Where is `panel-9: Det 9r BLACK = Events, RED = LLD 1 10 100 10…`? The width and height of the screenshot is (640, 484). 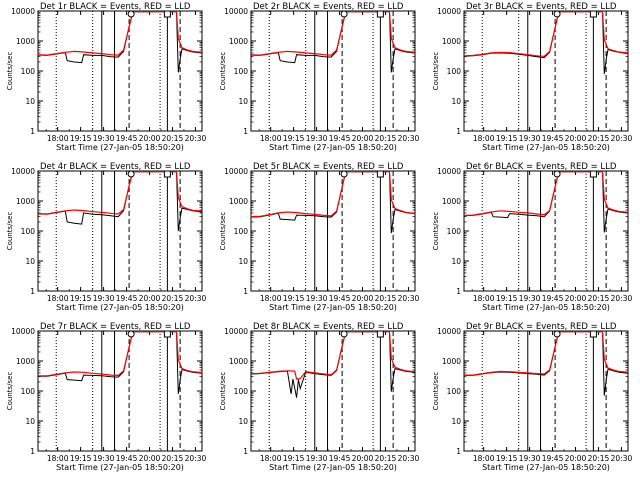
panel-9: Det 9r BLACK = Events, RED = LLD 1 10 100 10… is located at coordinates (532, 397).